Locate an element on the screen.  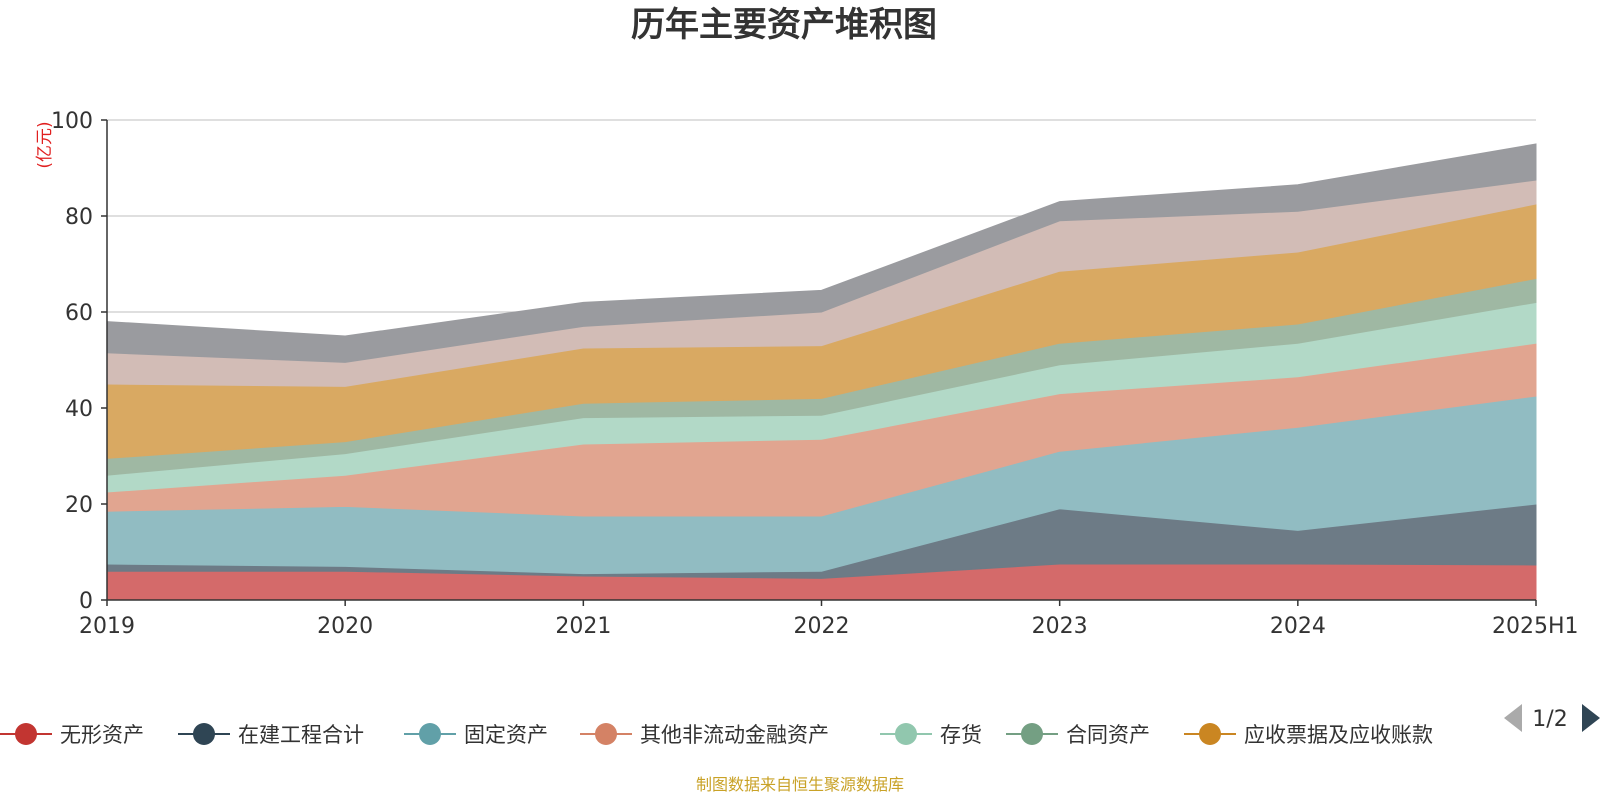
legend-label: 其他非流动金融资产 is located at coordinates (734, 735).